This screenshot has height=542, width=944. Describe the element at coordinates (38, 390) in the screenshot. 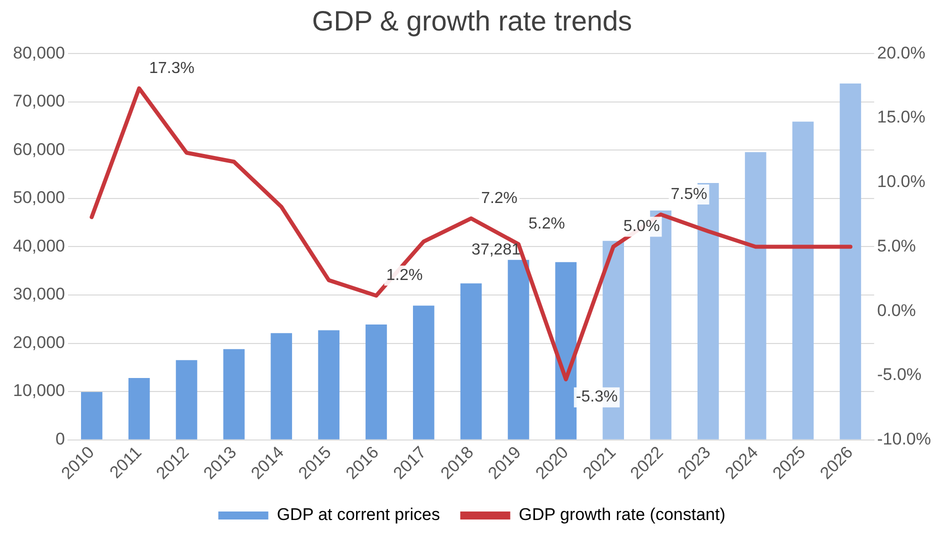

I see `y-tick-label: 10,000` at that location.